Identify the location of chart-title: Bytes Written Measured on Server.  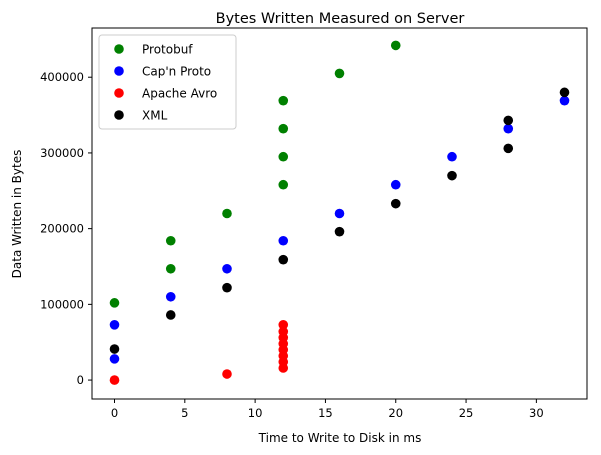
(340, 19).